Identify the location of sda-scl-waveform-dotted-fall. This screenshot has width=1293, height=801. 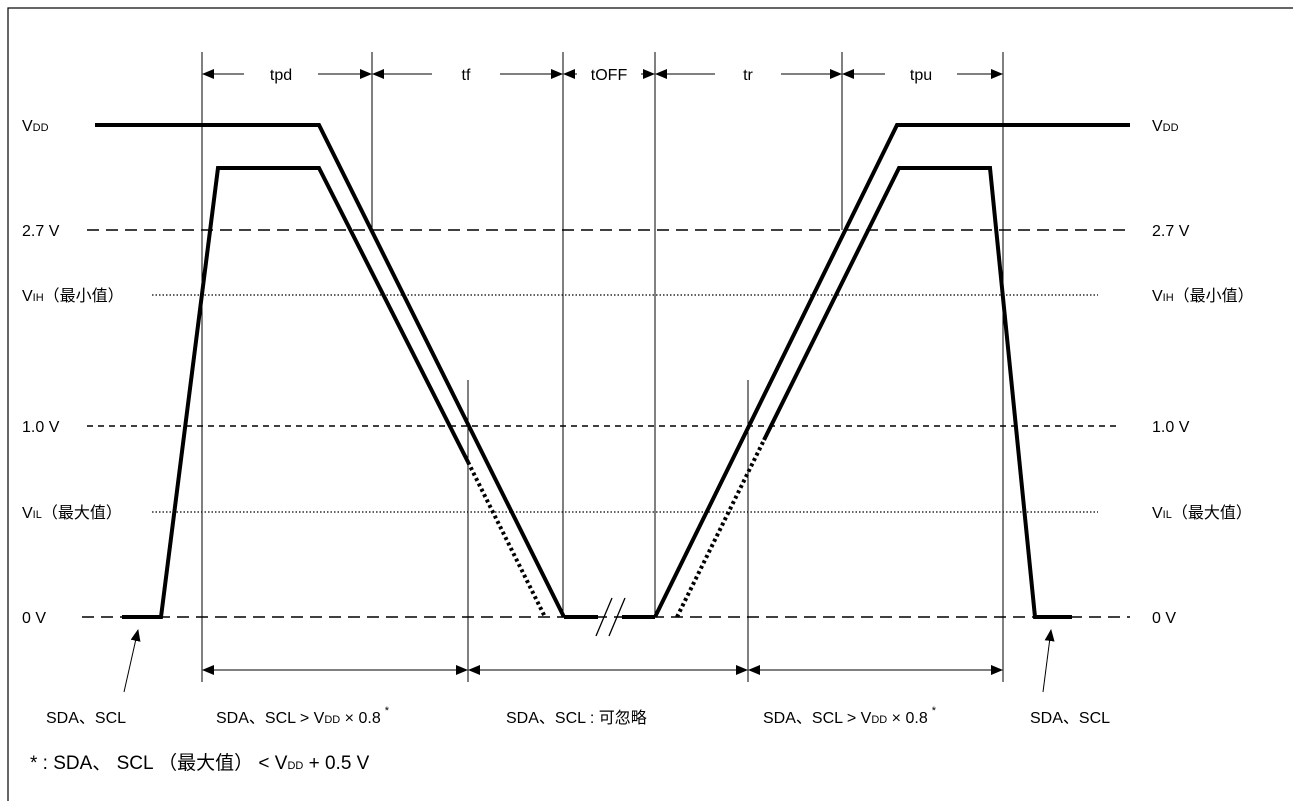
(506, 539).